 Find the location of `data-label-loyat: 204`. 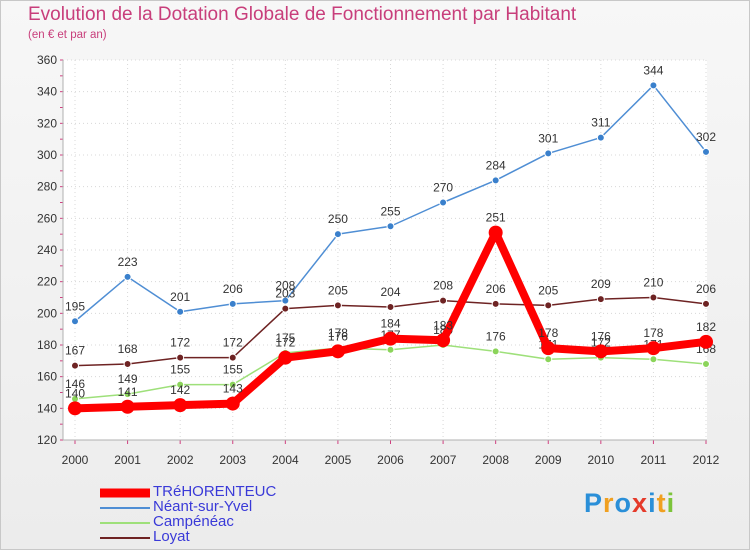

data-label-loyat: 204 is located at coordinates (390, 292).